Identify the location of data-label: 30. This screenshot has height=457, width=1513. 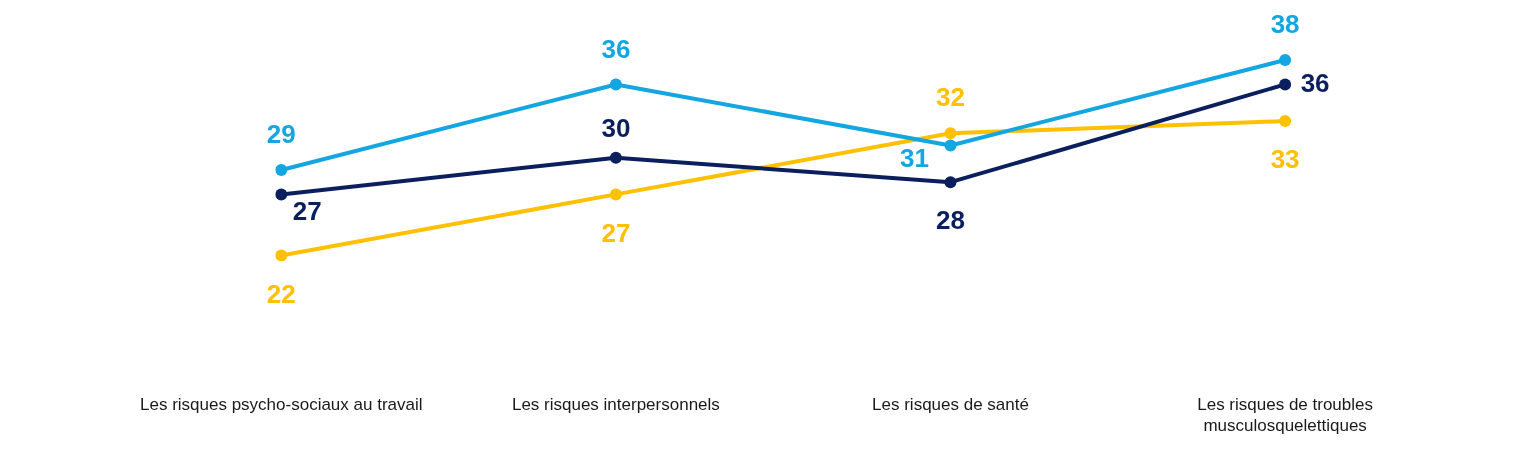
(616, 127).